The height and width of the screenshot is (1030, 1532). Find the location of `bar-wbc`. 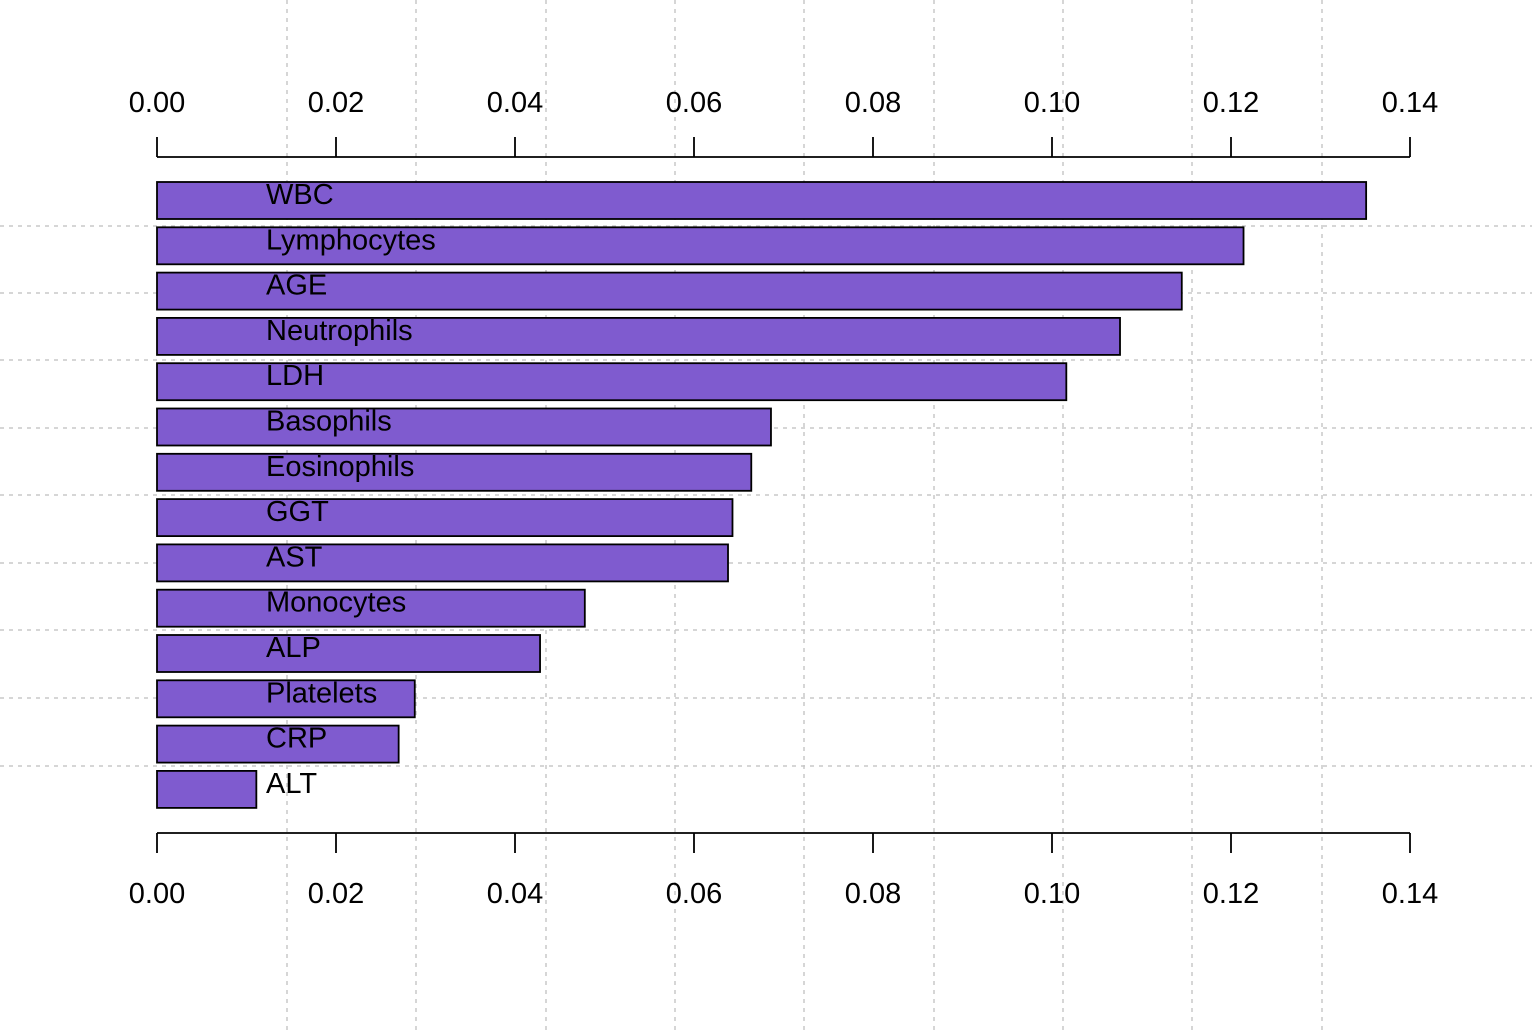

bar-wbc is located at coordinates (762, 200).